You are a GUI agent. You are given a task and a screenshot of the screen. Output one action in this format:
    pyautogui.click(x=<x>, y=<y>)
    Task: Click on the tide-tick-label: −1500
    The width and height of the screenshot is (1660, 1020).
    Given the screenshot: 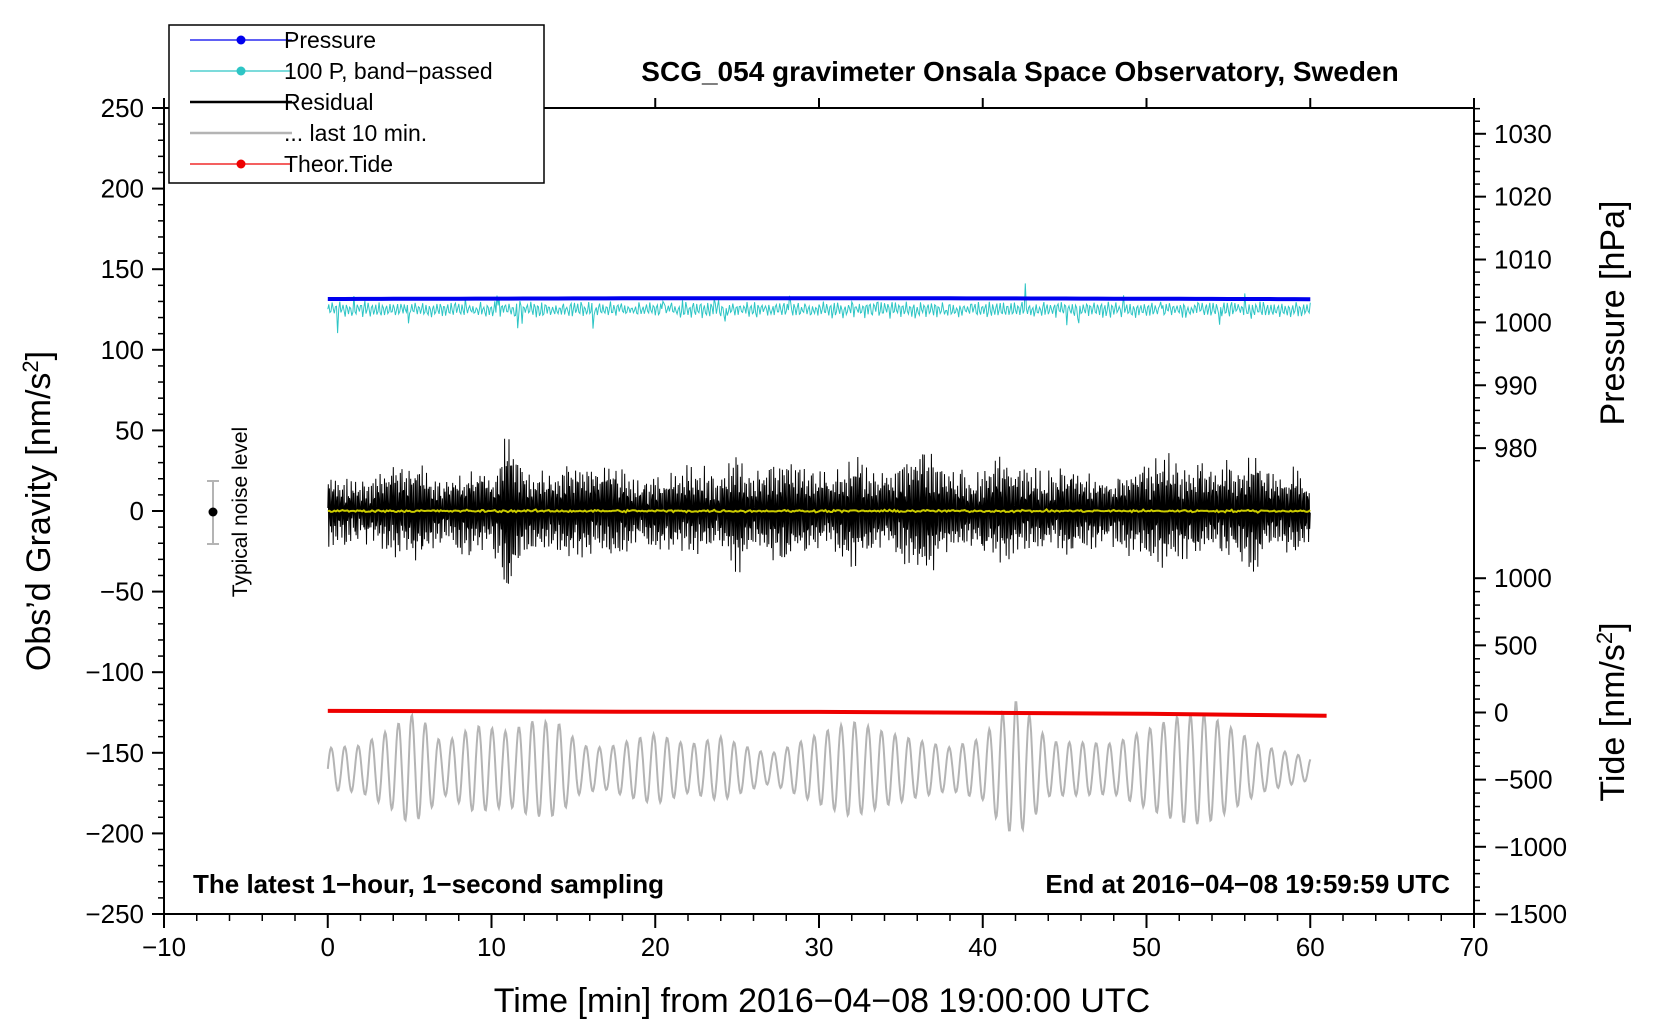 What is the action you would take?
    pyautogui.click(x=1530, y=914)
    